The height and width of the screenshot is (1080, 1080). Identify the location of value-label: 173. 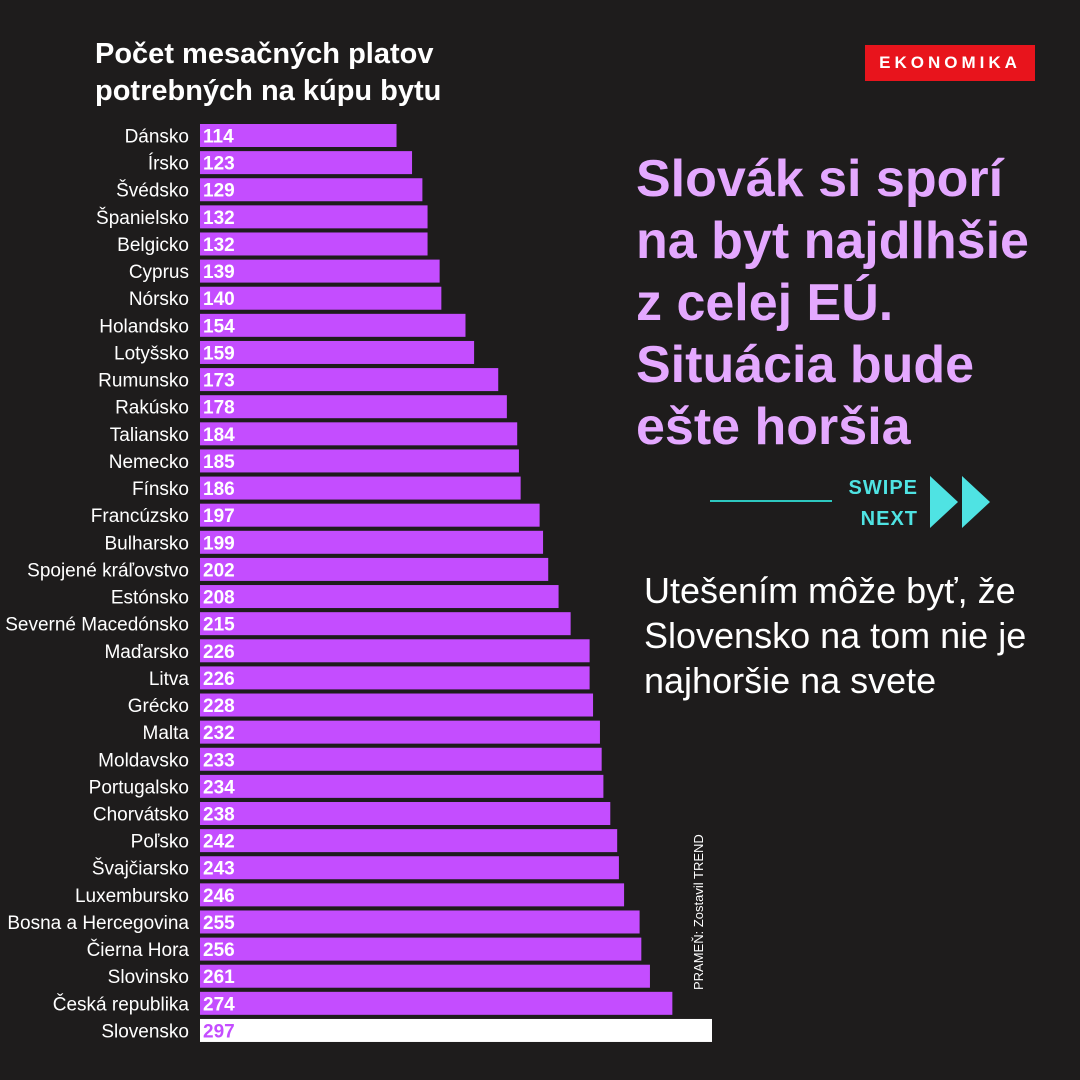
(219, 381).